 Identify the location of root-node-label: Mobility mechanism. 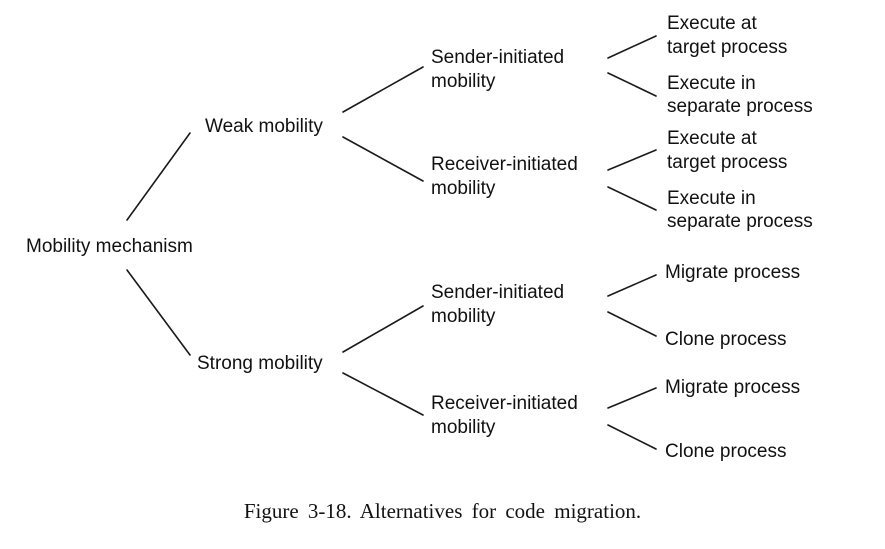
(109, 246).